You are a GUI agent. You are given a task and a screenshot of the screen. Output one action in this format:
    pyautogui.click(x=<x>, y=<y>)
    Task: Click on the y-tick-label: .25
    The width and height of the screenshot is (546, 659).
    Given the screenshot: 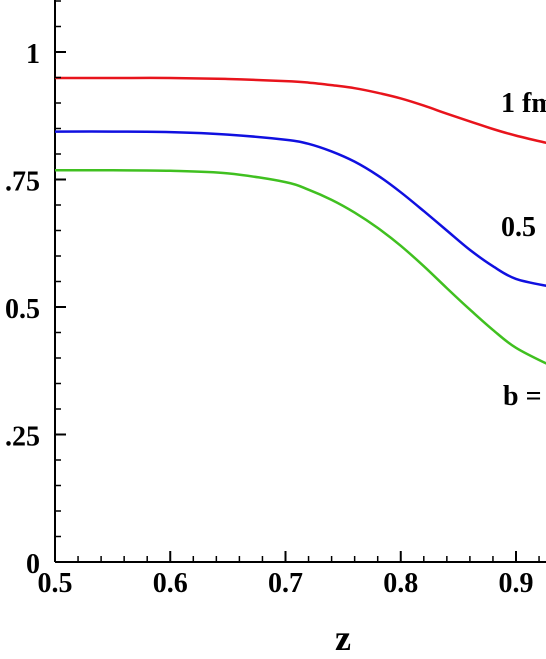 What is the action you would take?
    pyautogui.click(x=22, y=437)
    